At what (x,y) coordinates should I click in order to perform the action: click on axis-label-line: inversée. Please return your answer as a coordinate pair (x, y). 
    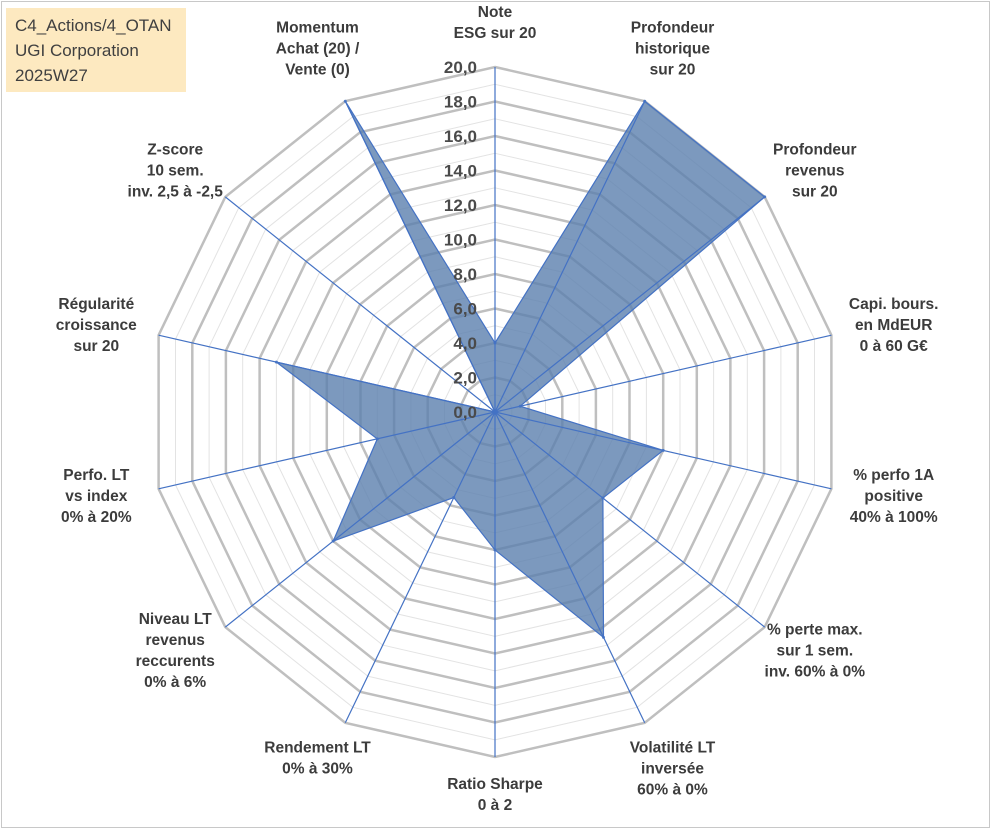
    Looking at the image, I should click on (672, 769).